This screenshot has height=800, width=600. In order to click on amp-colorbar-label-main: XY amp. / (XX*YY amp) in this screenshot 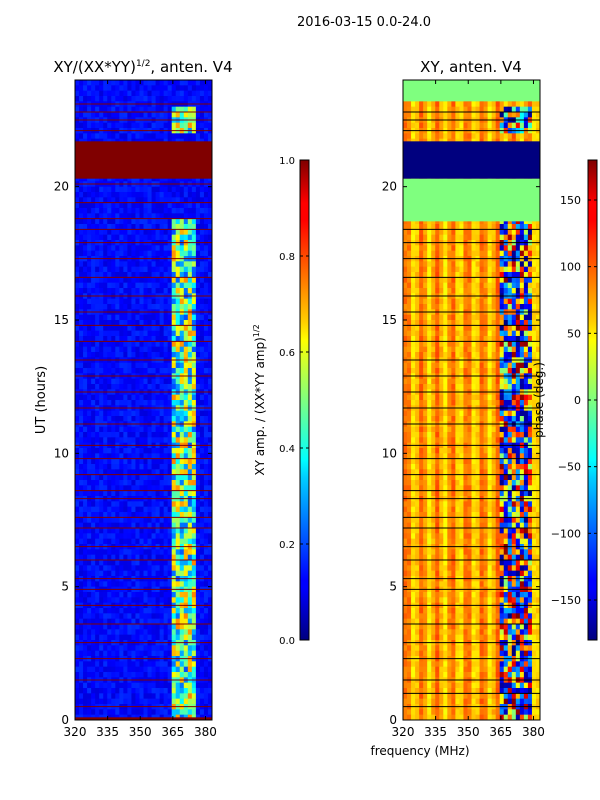, I will do `click(260, 406)`.